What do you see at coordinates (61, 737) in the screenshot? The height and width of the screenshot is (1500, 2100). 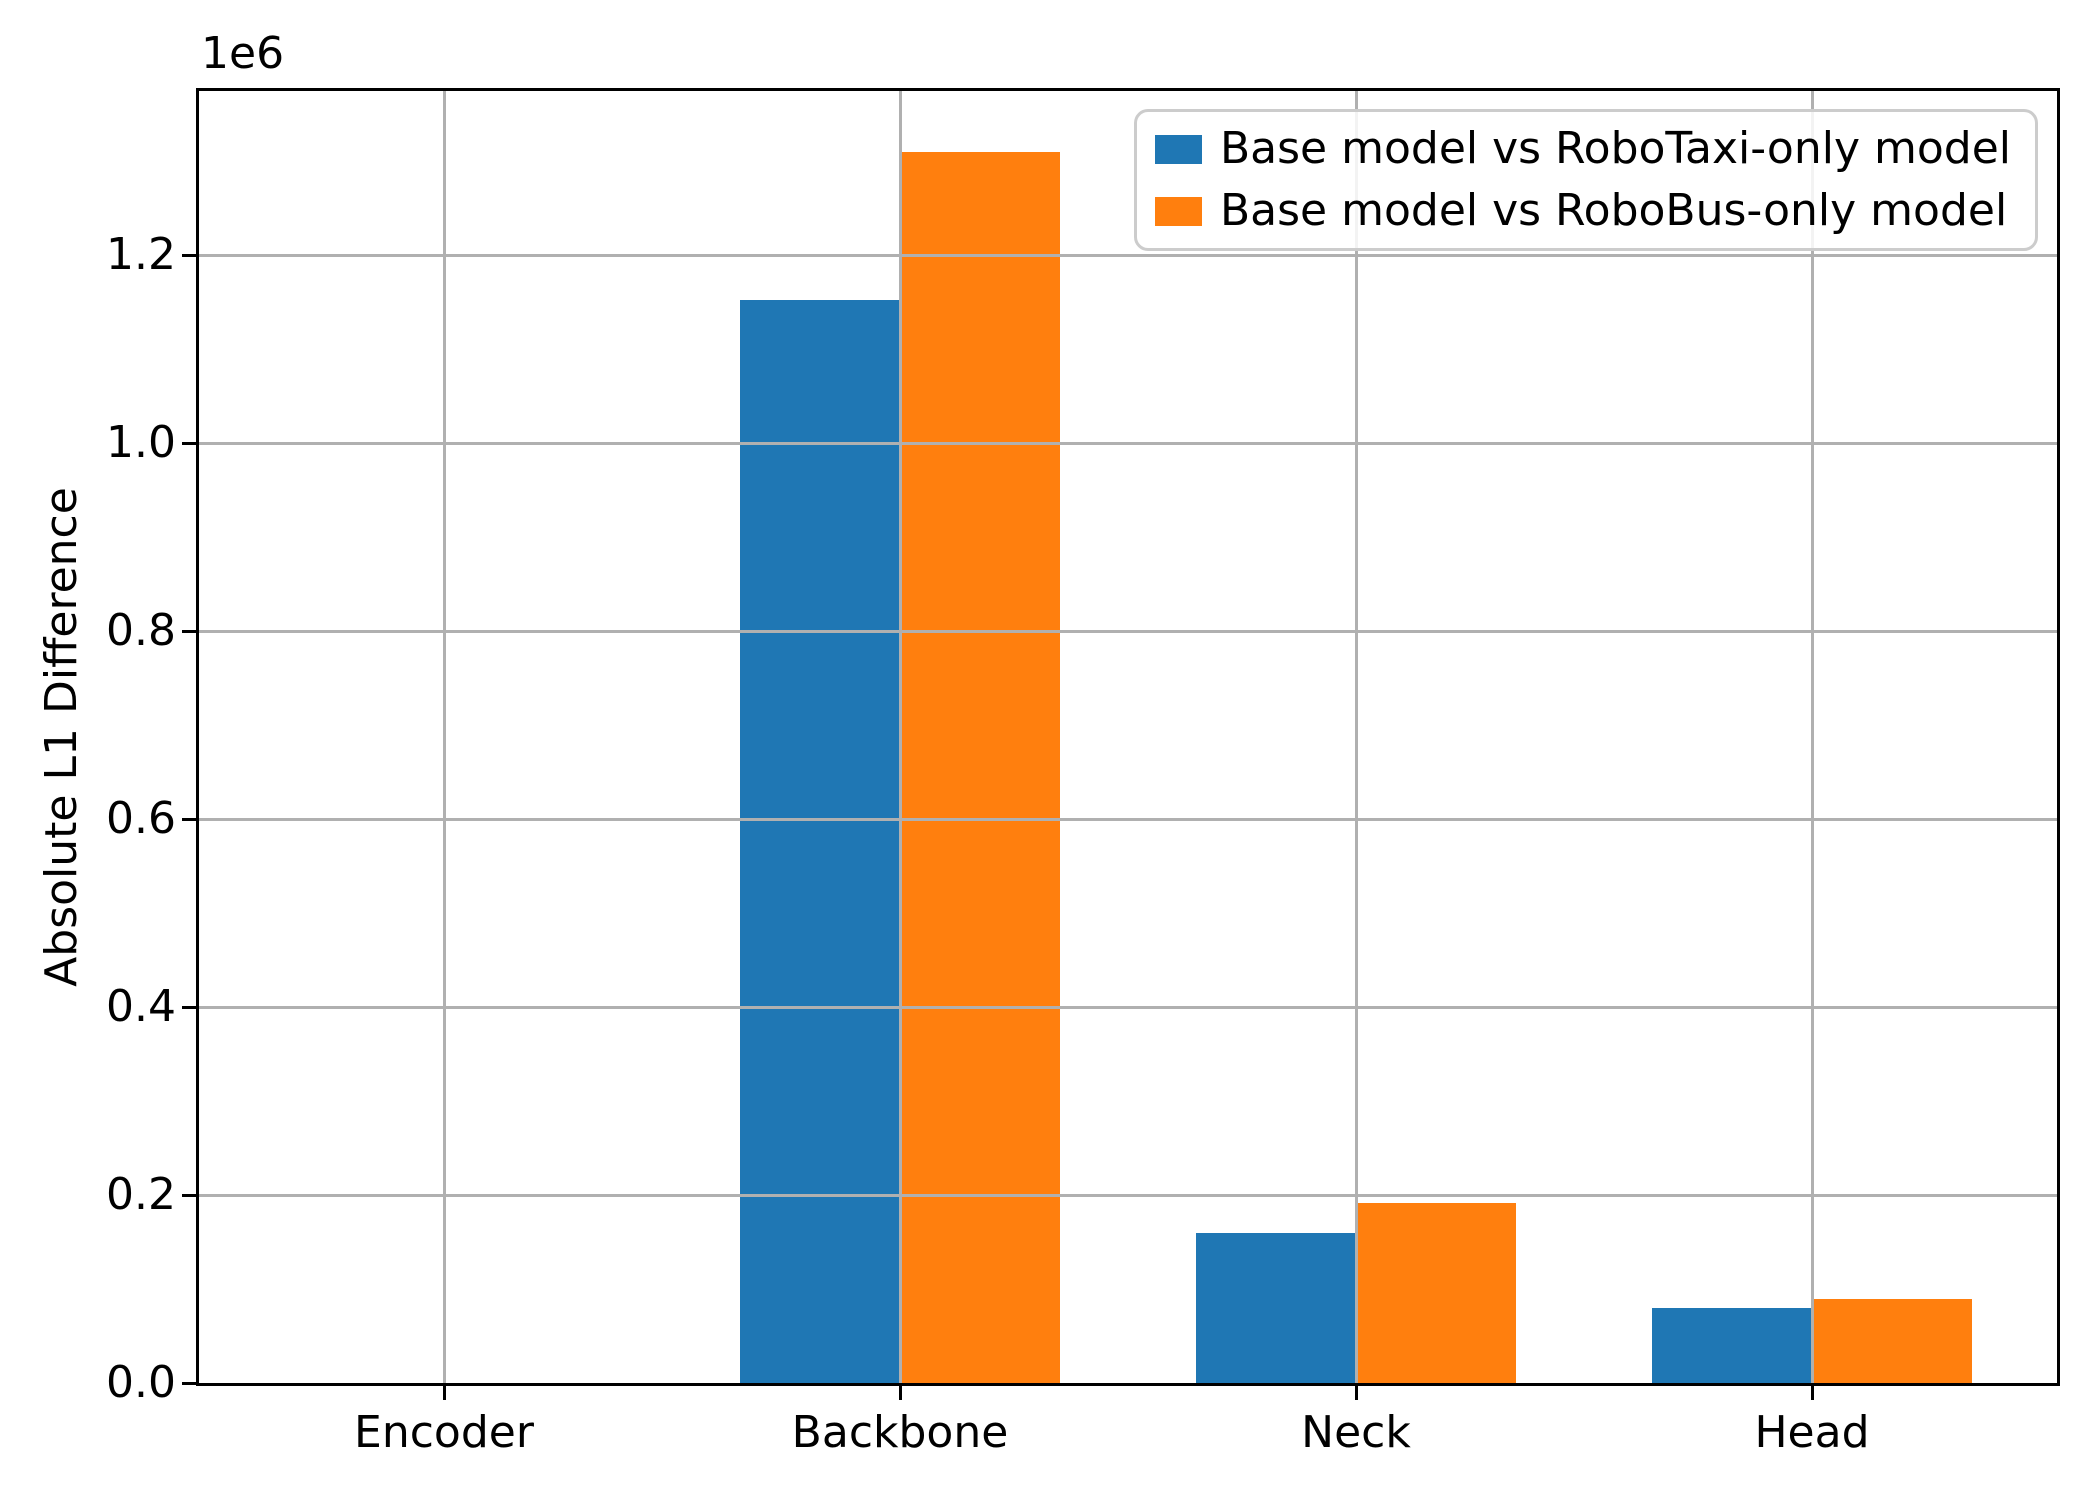 I see `y-axis-label: Absolute L1 Difference` at bounding box center [61, 737].